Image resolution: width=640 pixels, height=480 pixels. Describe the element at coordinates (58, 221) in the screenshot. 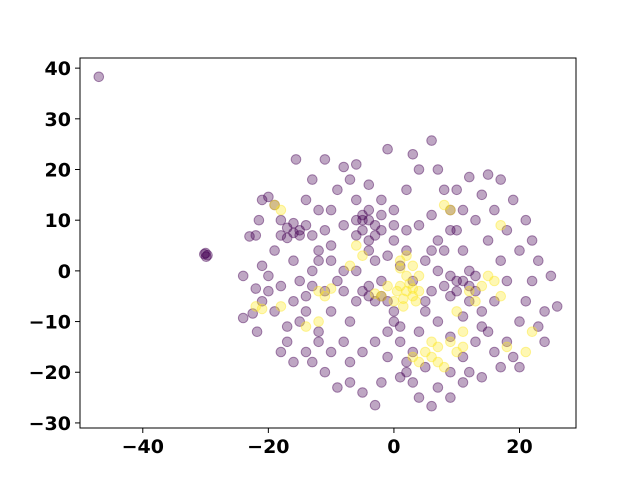

I see `y-tick-label: 10` at that location.